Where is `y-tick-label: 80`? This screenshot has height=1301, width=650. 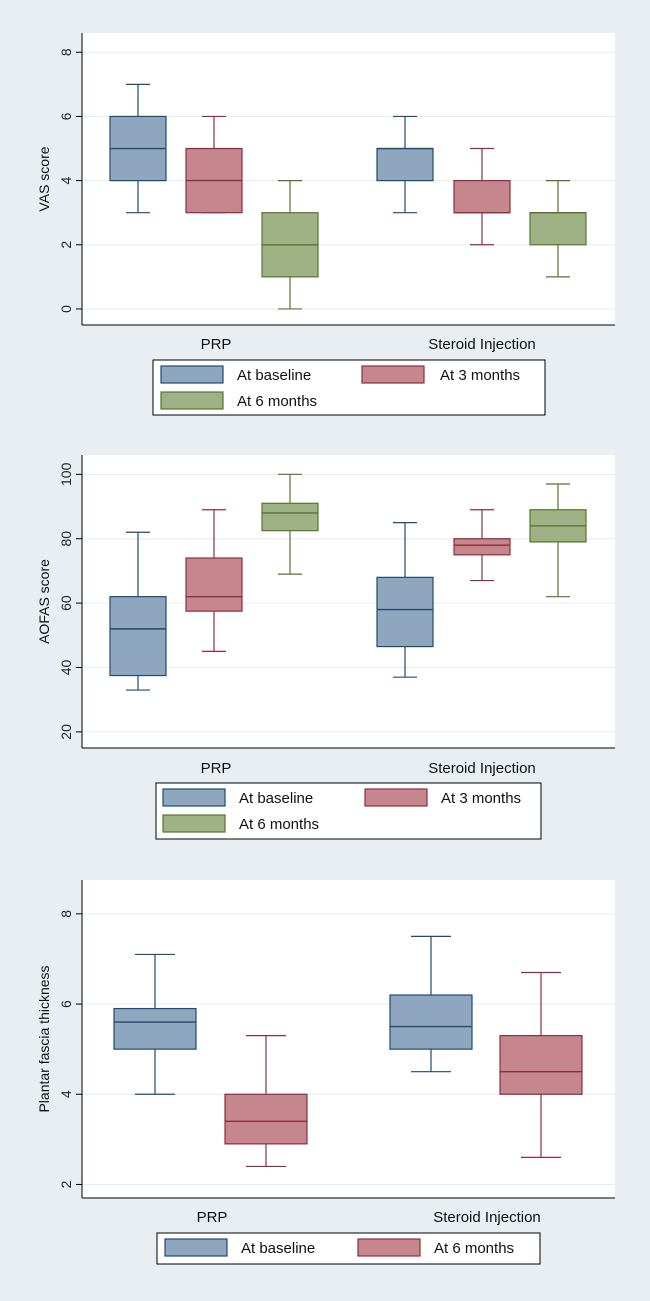
y-tick-label: 80 is located at coordinates (66, 539).